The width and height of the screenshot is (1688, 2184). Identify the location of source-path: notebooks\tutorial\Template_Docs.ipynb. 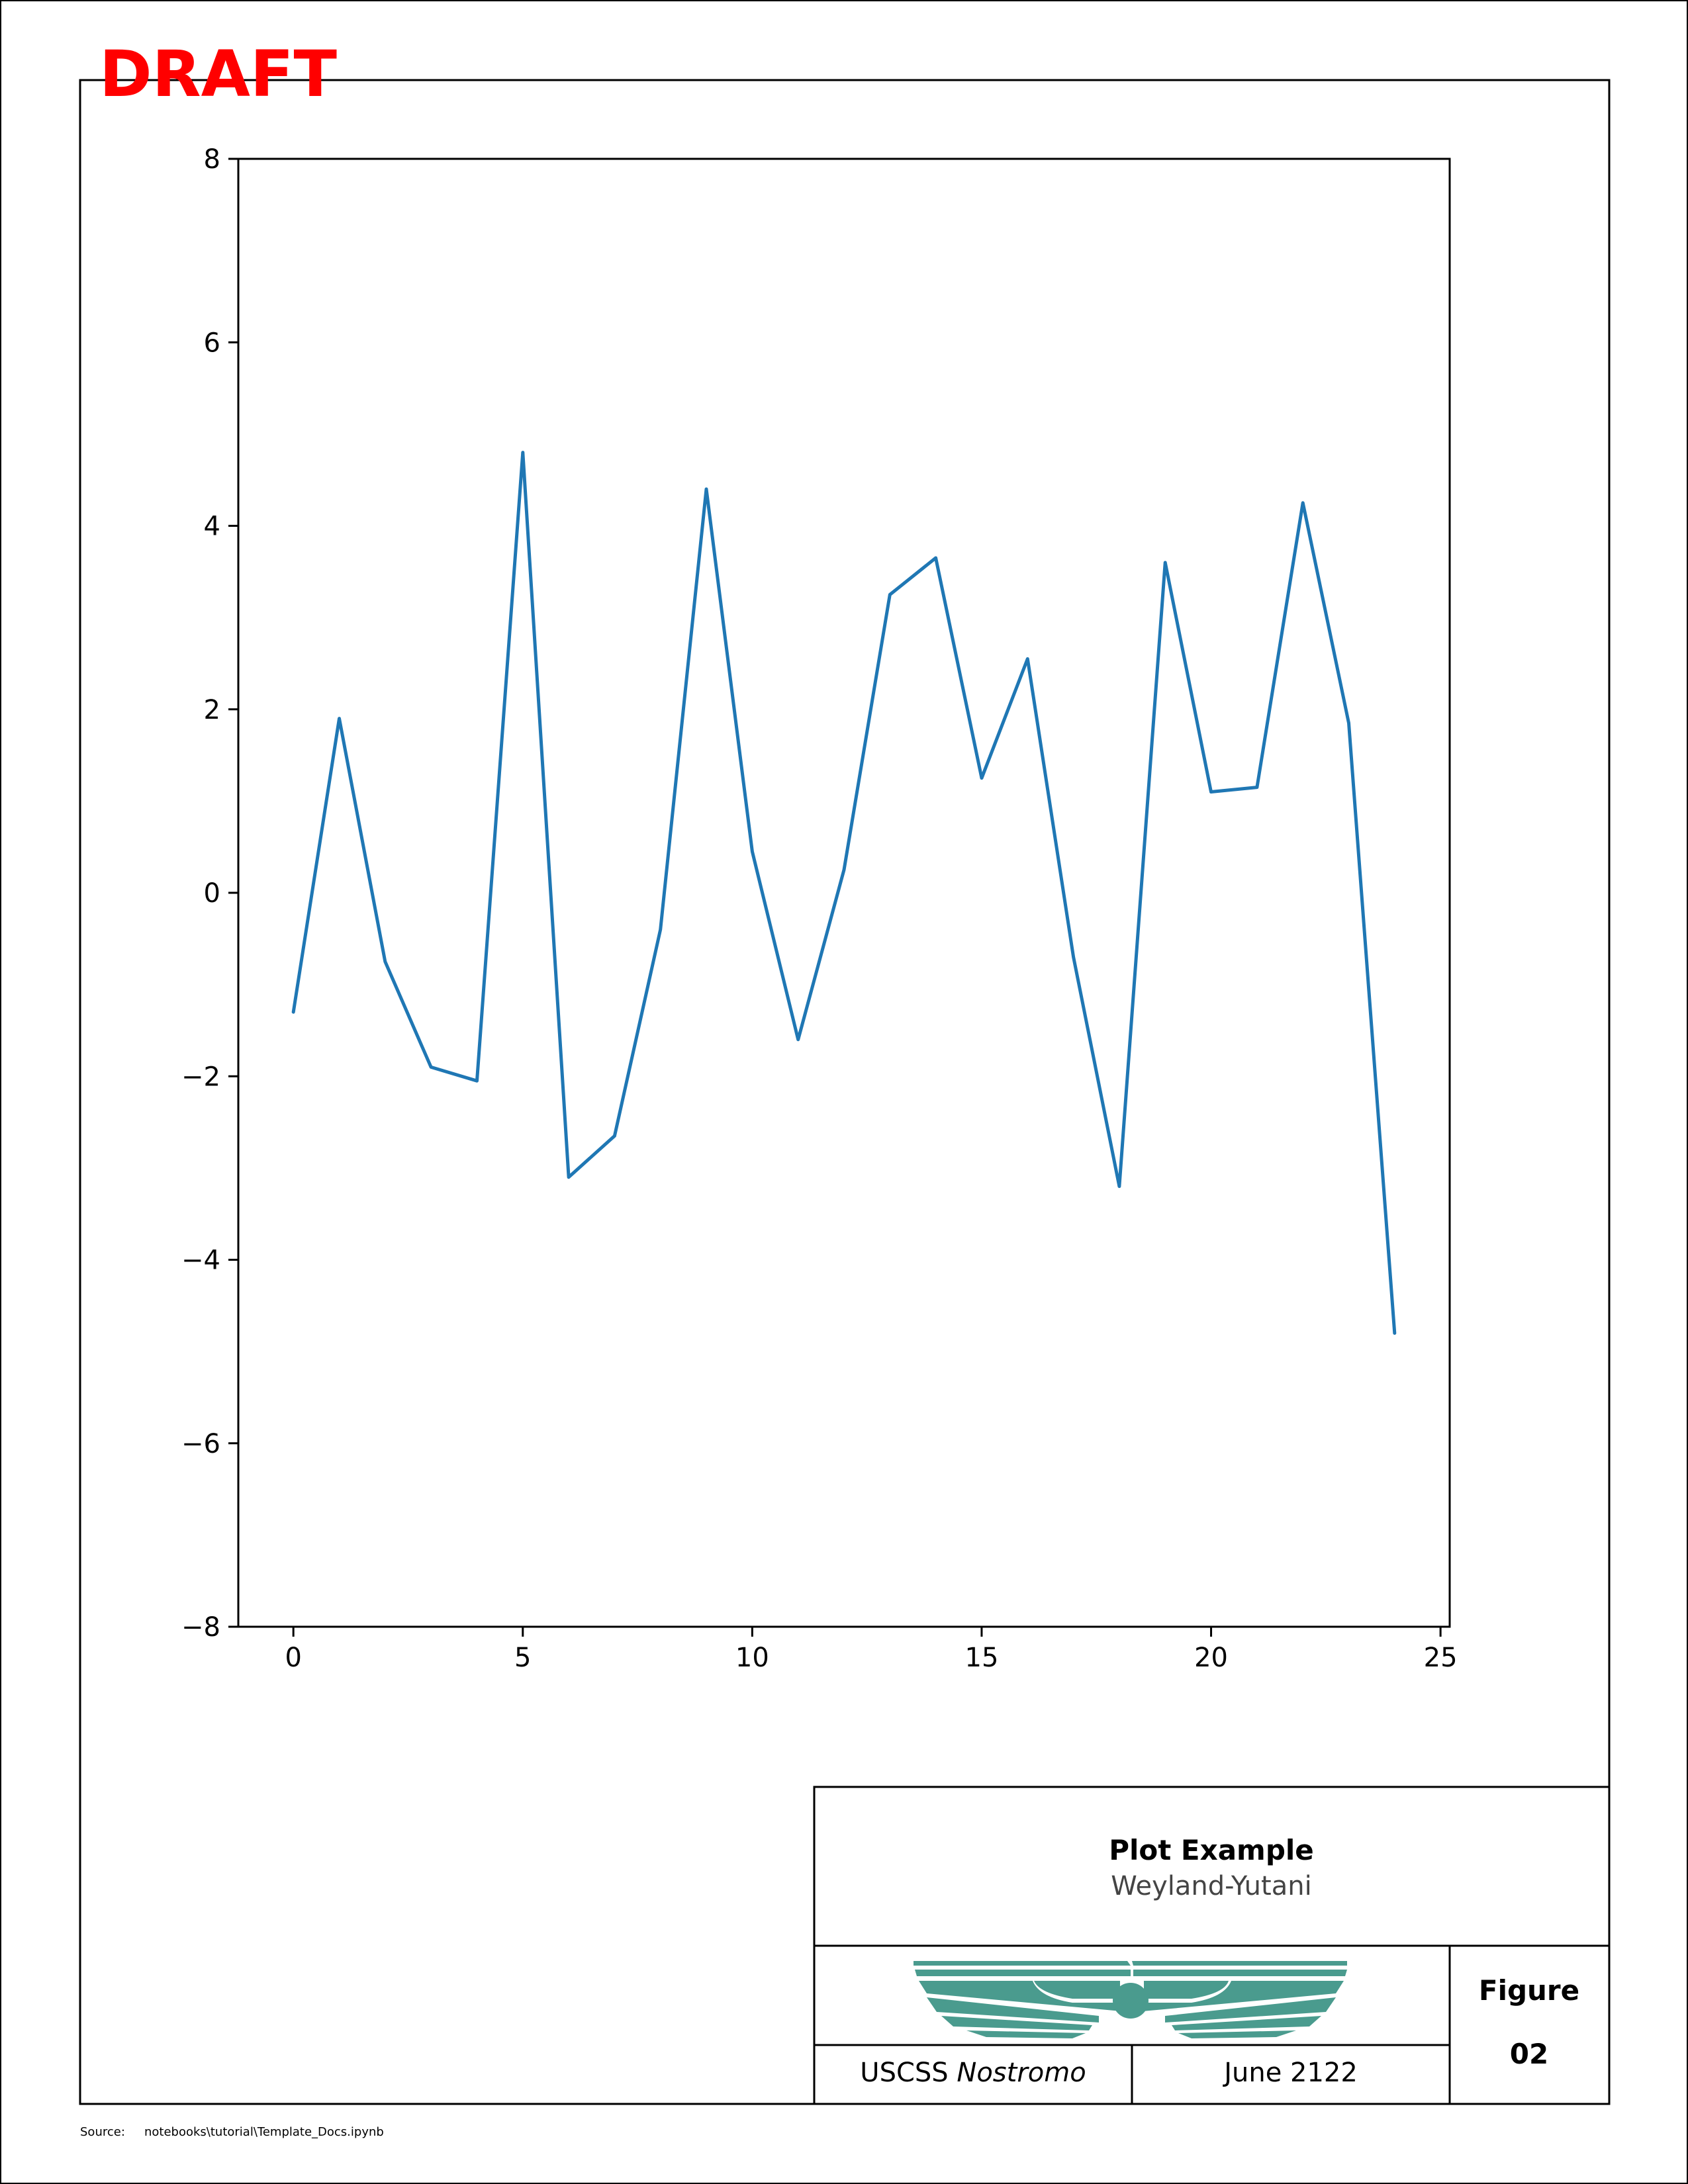
(264, 2132).